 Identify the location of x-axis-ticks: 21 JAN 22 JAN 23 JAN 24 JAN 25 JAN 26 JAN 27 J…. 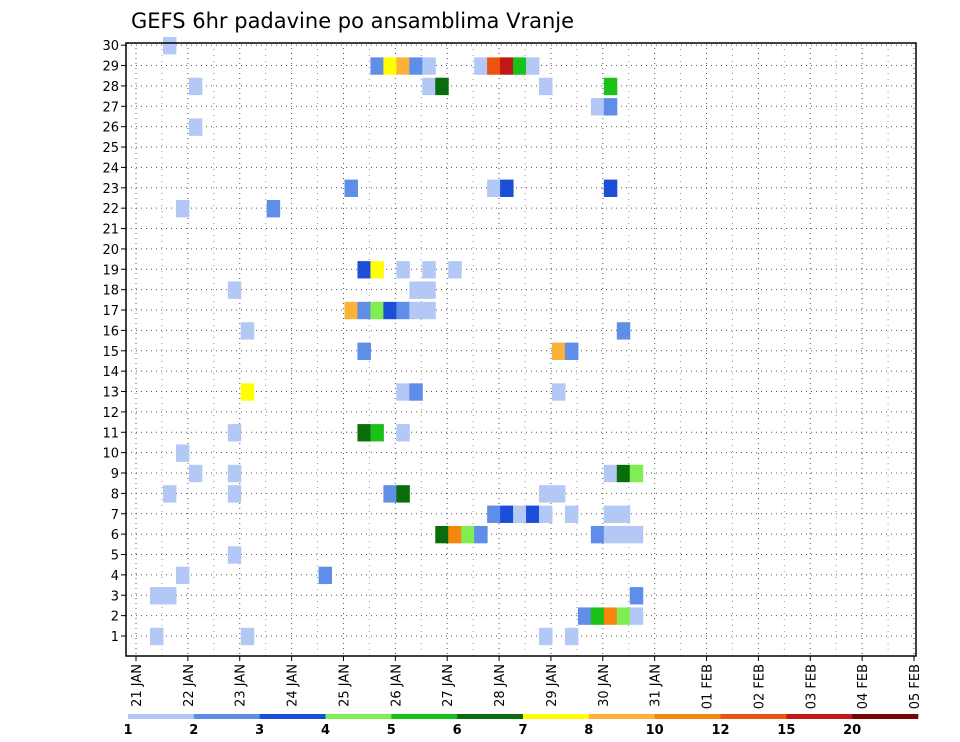
(526, 682).